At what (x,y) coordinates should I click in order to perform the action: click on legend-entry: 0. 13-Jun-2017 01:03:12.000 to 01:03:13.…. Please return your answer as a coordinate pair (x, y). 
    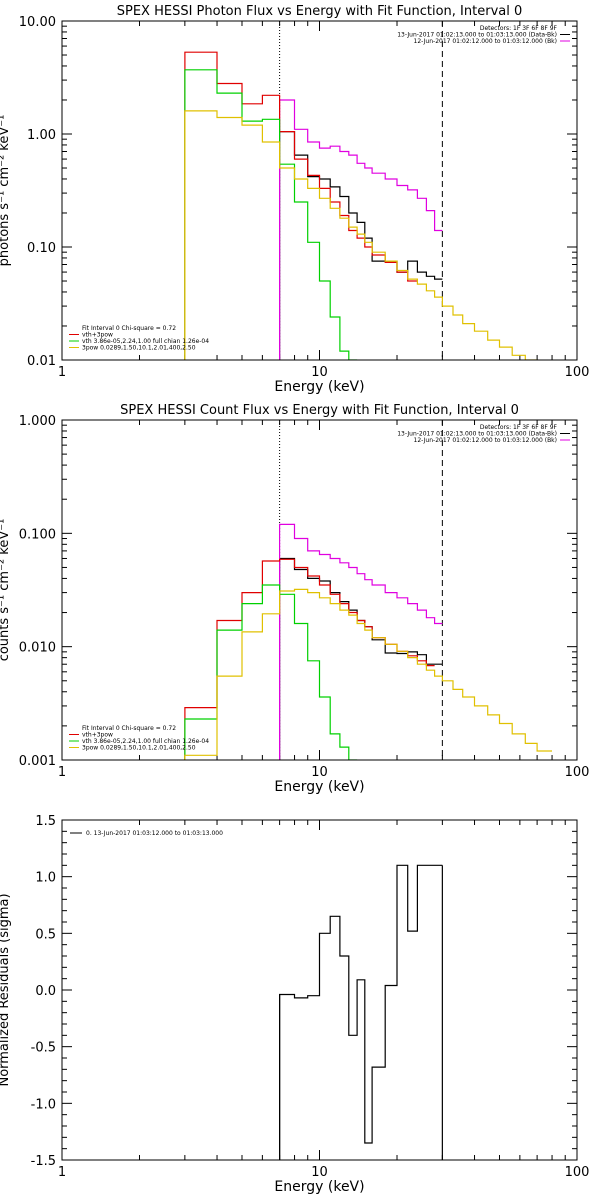
    Looking at the image, I should click on (154, 833).